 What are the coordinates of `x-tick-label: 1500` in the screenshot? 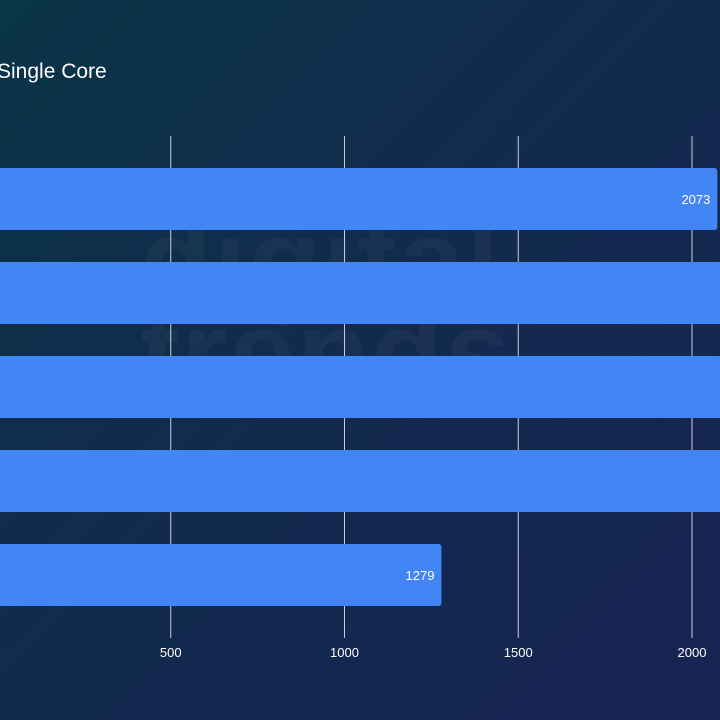 It's located at (518, 652).